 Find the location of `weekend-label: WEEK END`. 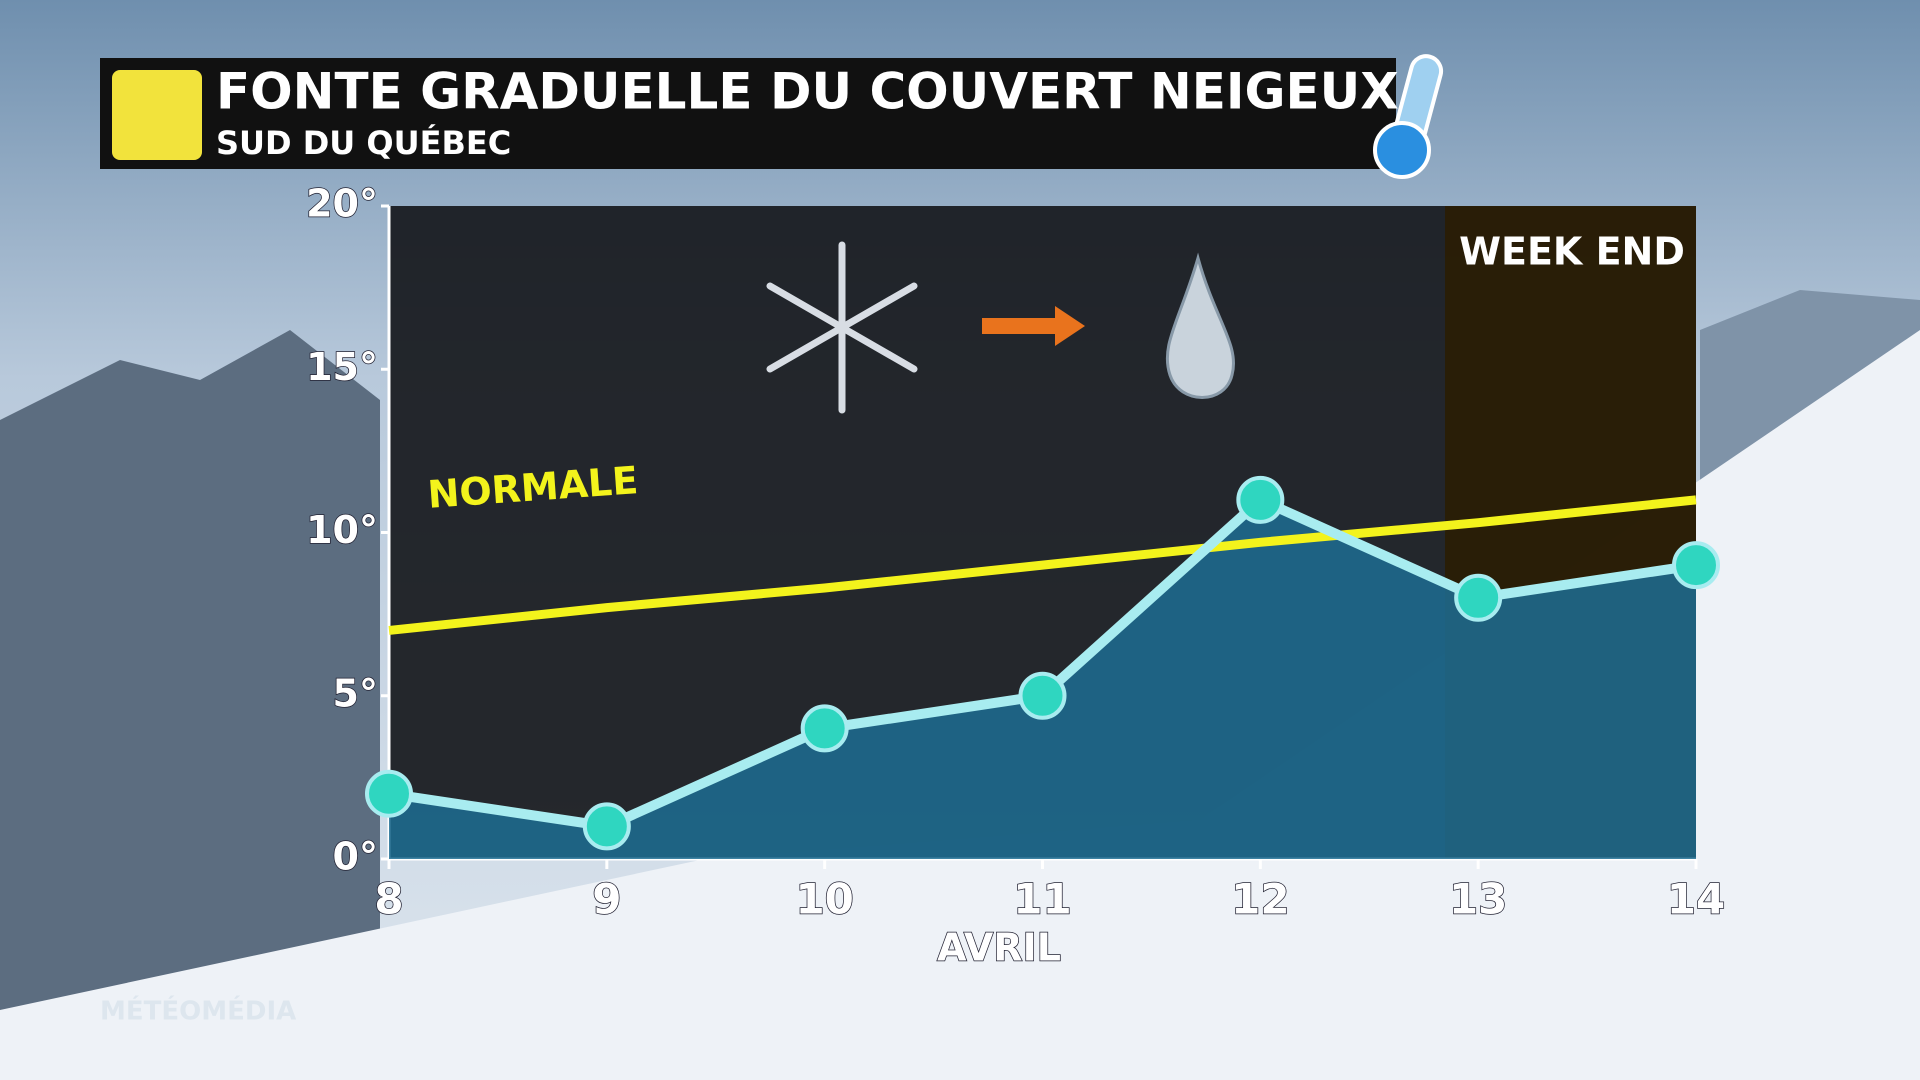

weekend-label: WEEK END is located at coordinates (1572, 252).